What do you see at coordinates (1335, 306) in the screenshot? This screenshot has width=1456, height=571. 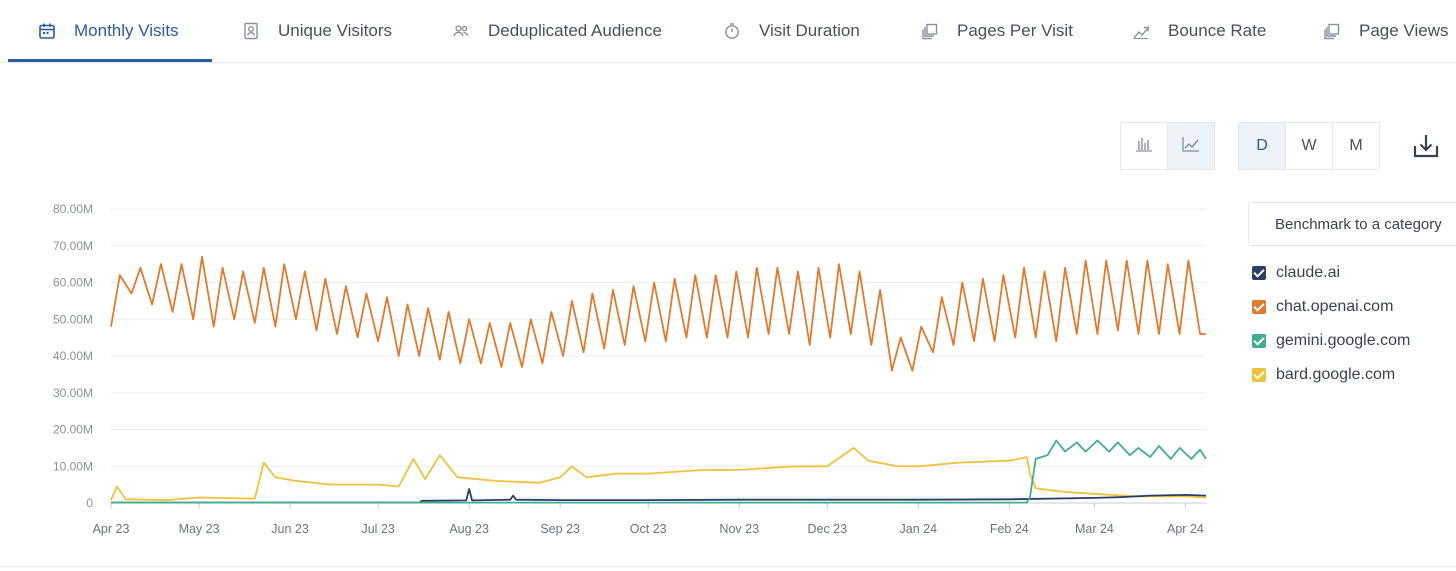 I see `legend-label: chat.openai.com` at bounding box center [1335, 306].